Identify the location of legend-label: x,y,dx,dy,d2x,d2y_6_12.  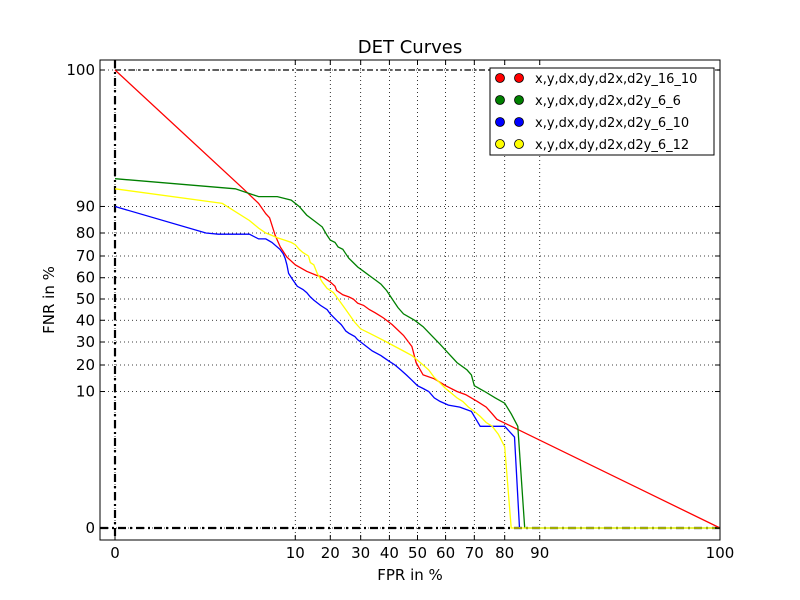
(612, 145).